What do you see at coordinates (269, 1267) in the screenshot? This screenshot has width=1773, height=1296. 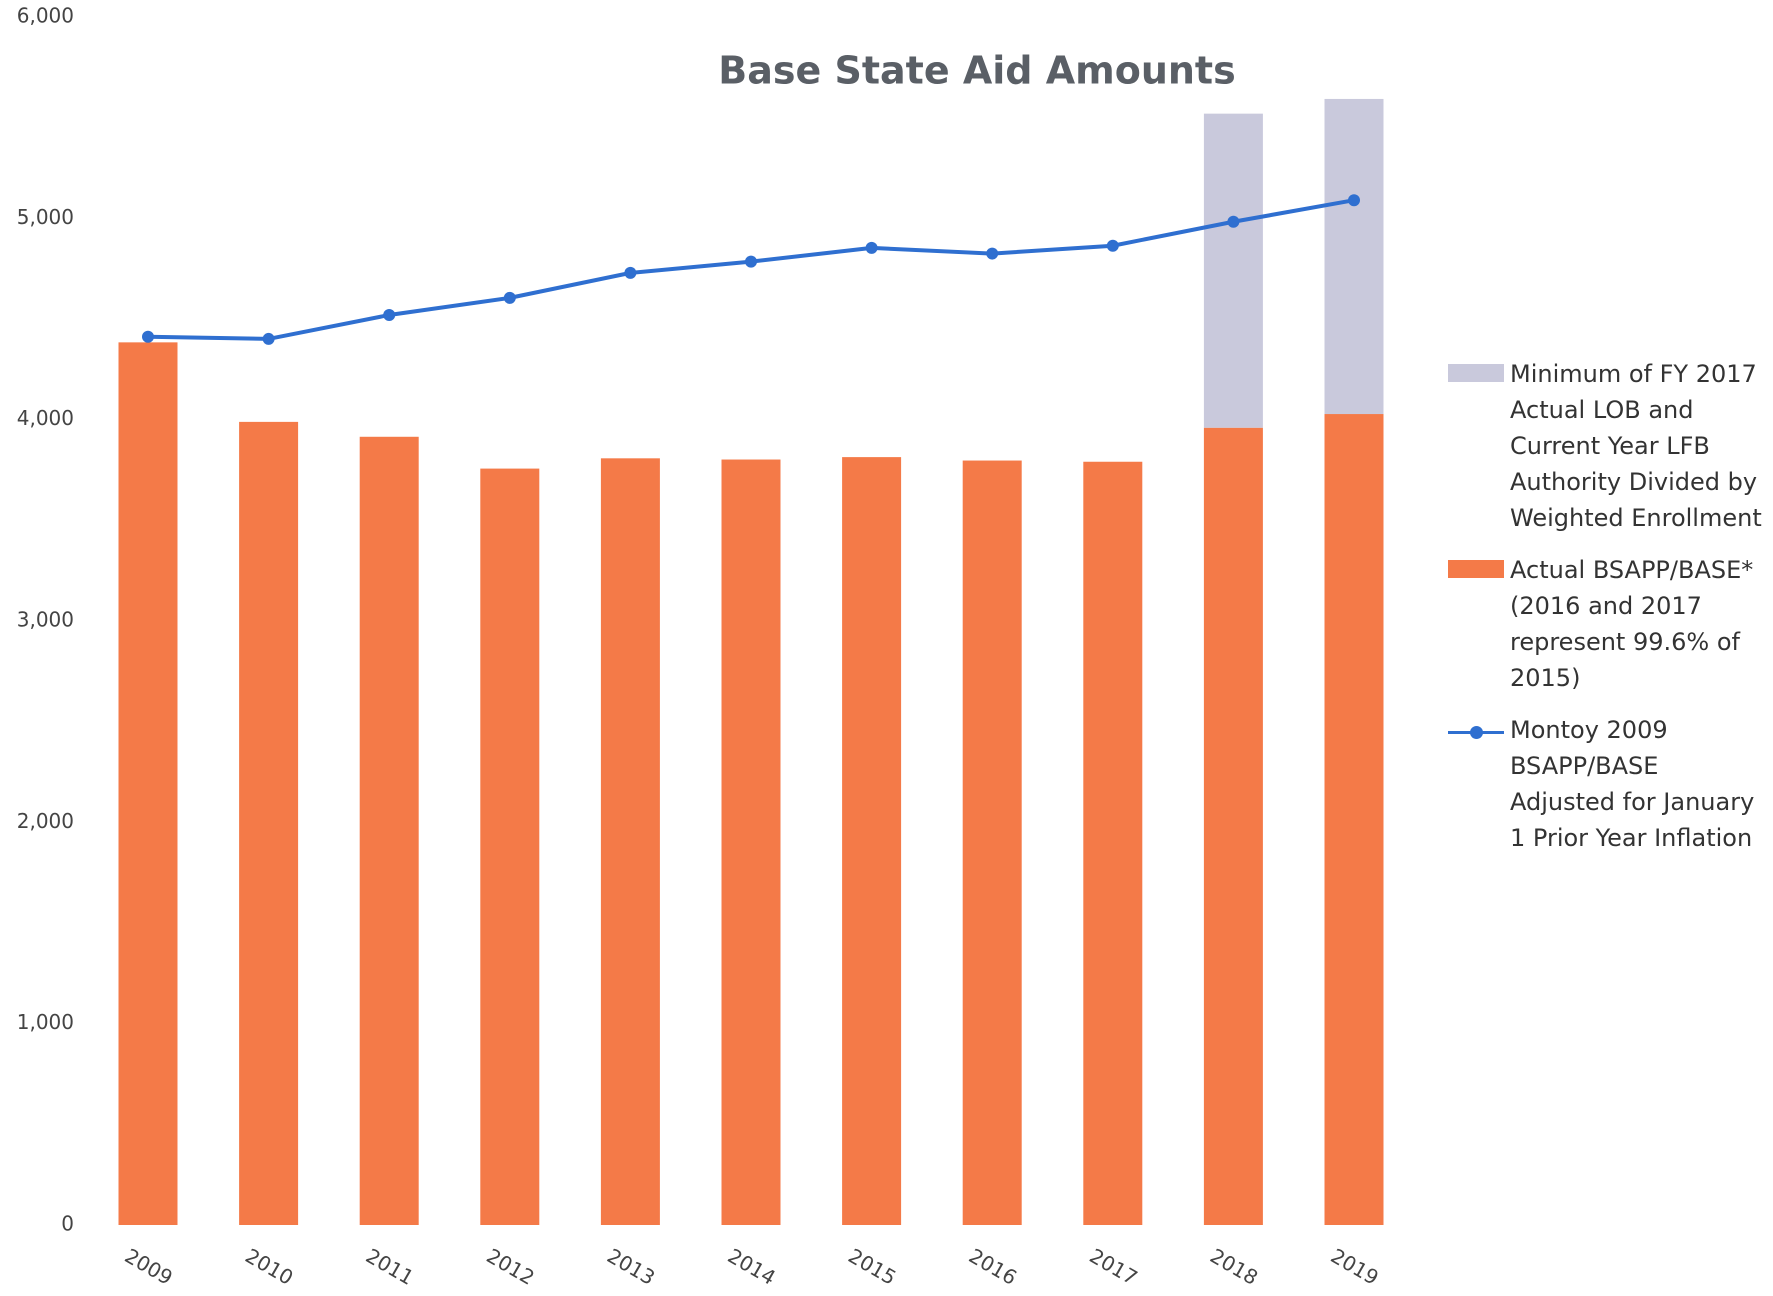 I see `x-tick-label: 2010` at bounding box center [269, 1267].